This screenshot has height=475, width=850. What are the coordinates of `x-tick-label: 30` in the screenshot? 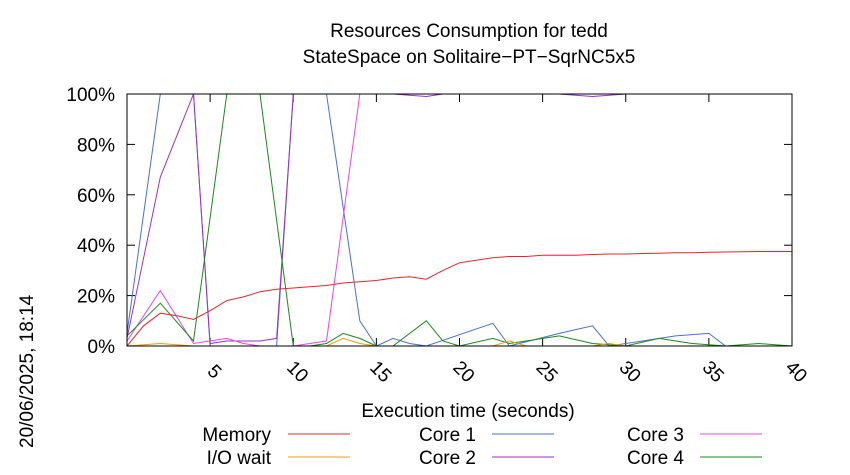 It's located at (630, 372).